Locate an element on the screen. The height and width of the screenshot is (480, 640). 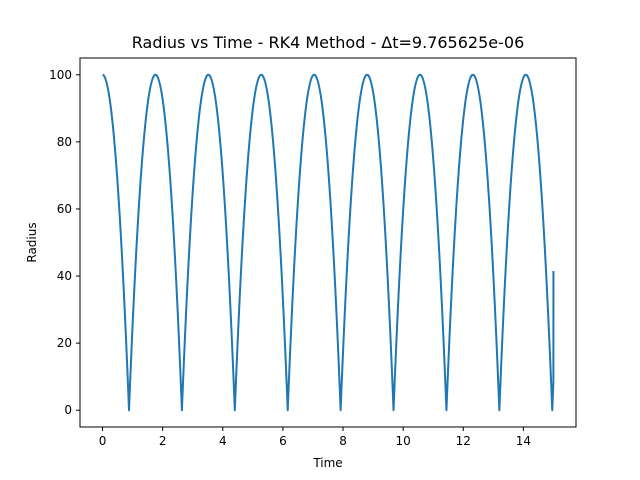
x-tick-label: 4 is located at coordinates (223, 441).